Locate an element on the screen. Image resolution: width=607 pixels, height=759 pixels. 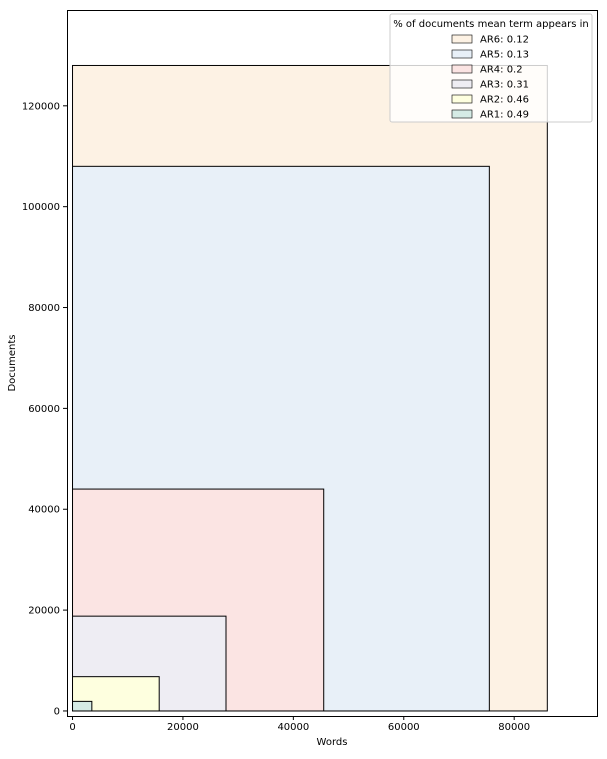
y-tick-label: 60000 is located at coordinates (44, 409).